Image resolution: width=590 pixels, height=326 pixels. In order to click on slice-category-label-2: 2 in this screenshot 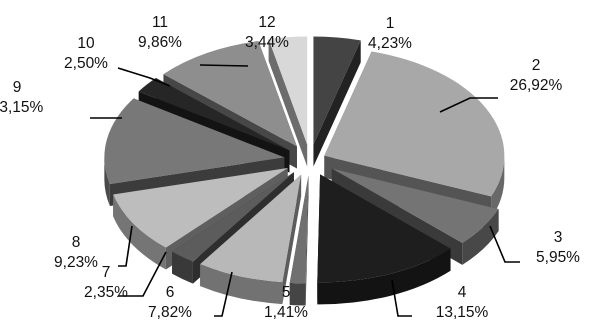, I will do `click(536, 65)`.